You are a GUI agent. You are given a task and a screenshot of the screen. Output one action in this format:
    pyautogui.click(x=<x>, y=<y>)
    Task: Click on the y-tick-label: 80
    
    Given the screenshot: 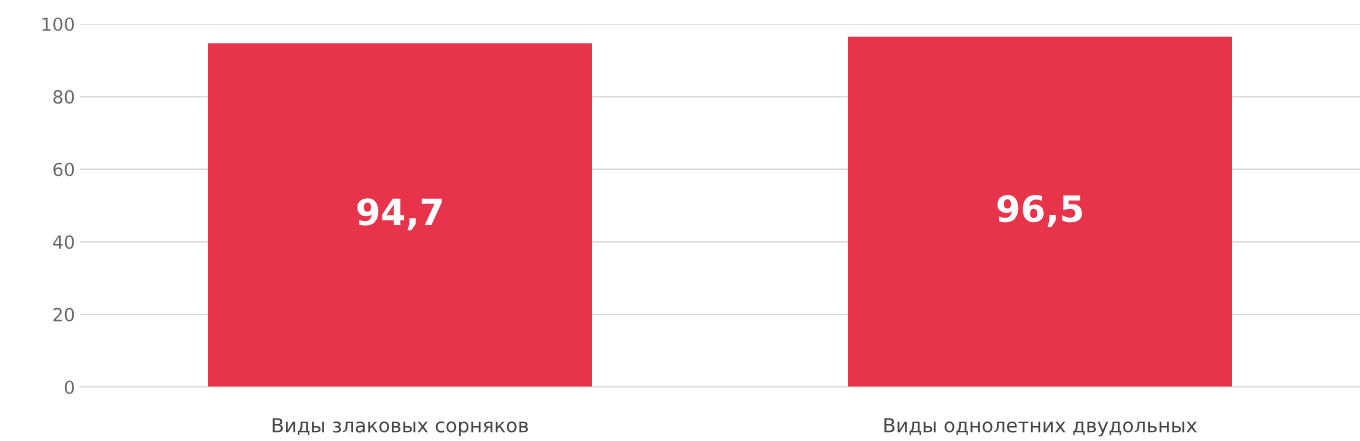 What is the action you would take?
    pyautogui.click(x=63, y=97)
    